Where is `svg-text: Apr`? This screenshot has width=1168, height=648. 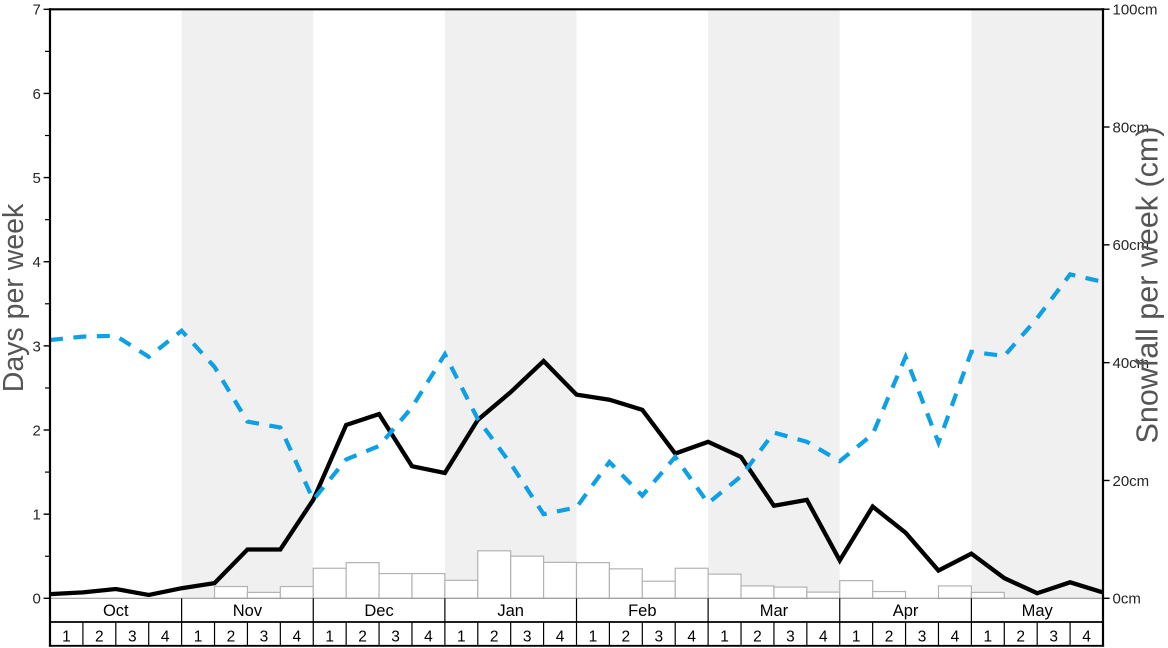
svg-text: Apr is located at coordinates (906, 611).